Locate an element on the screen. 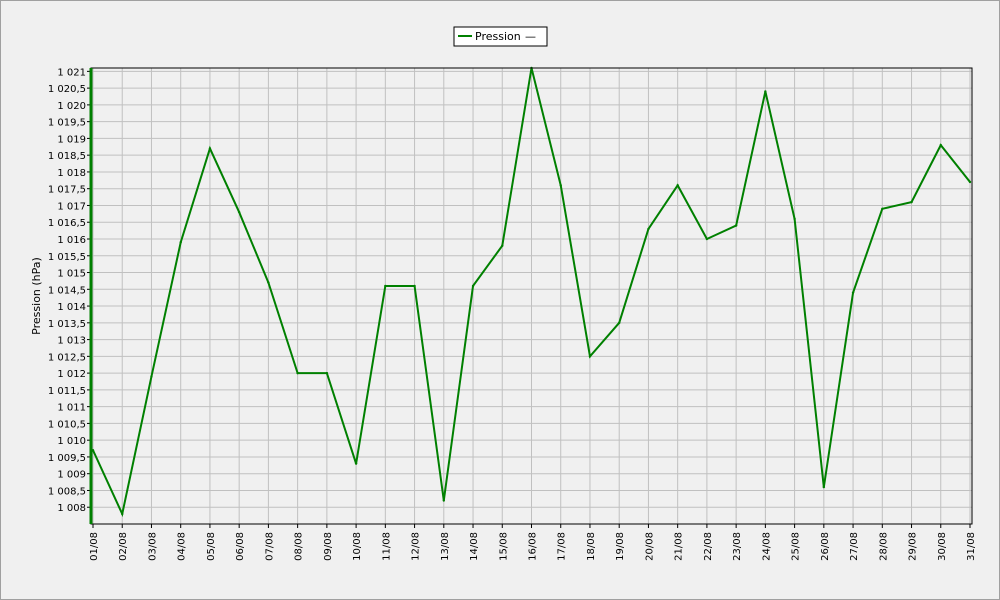 Image resolution: width=1000 pixels, height=600 pixels. x-tick-label: 11/08 is located at coordinates (386, 546).